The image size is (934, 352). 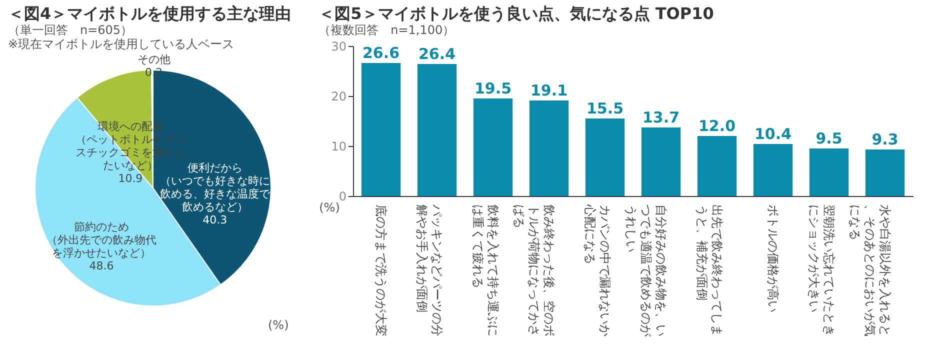 What do you see at coordinates (121, 44) in the screenshot?
I see `text: ※現在マイボトルを使用している人ベース` at bounding box center [121, 44].